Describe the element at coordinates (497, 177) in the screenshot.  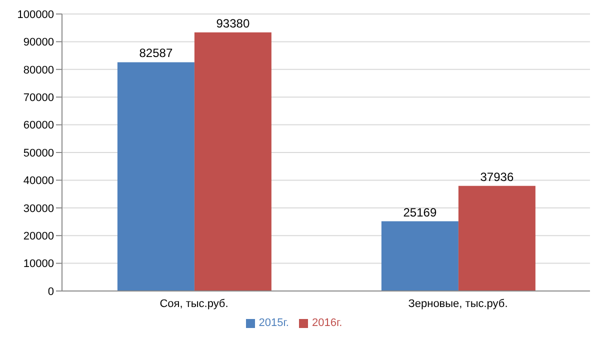
I see `data-label: 37936` at that location.